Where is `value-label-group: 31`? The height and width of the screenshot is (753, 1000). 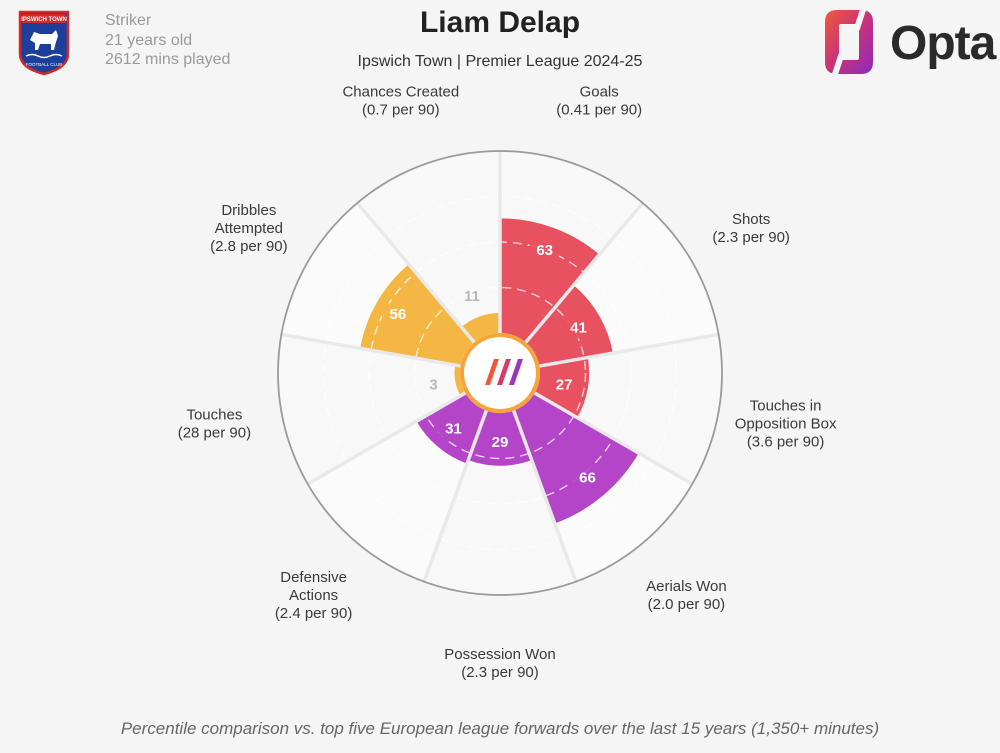
value-label-group: 31 is located at coordinates (453, 428).